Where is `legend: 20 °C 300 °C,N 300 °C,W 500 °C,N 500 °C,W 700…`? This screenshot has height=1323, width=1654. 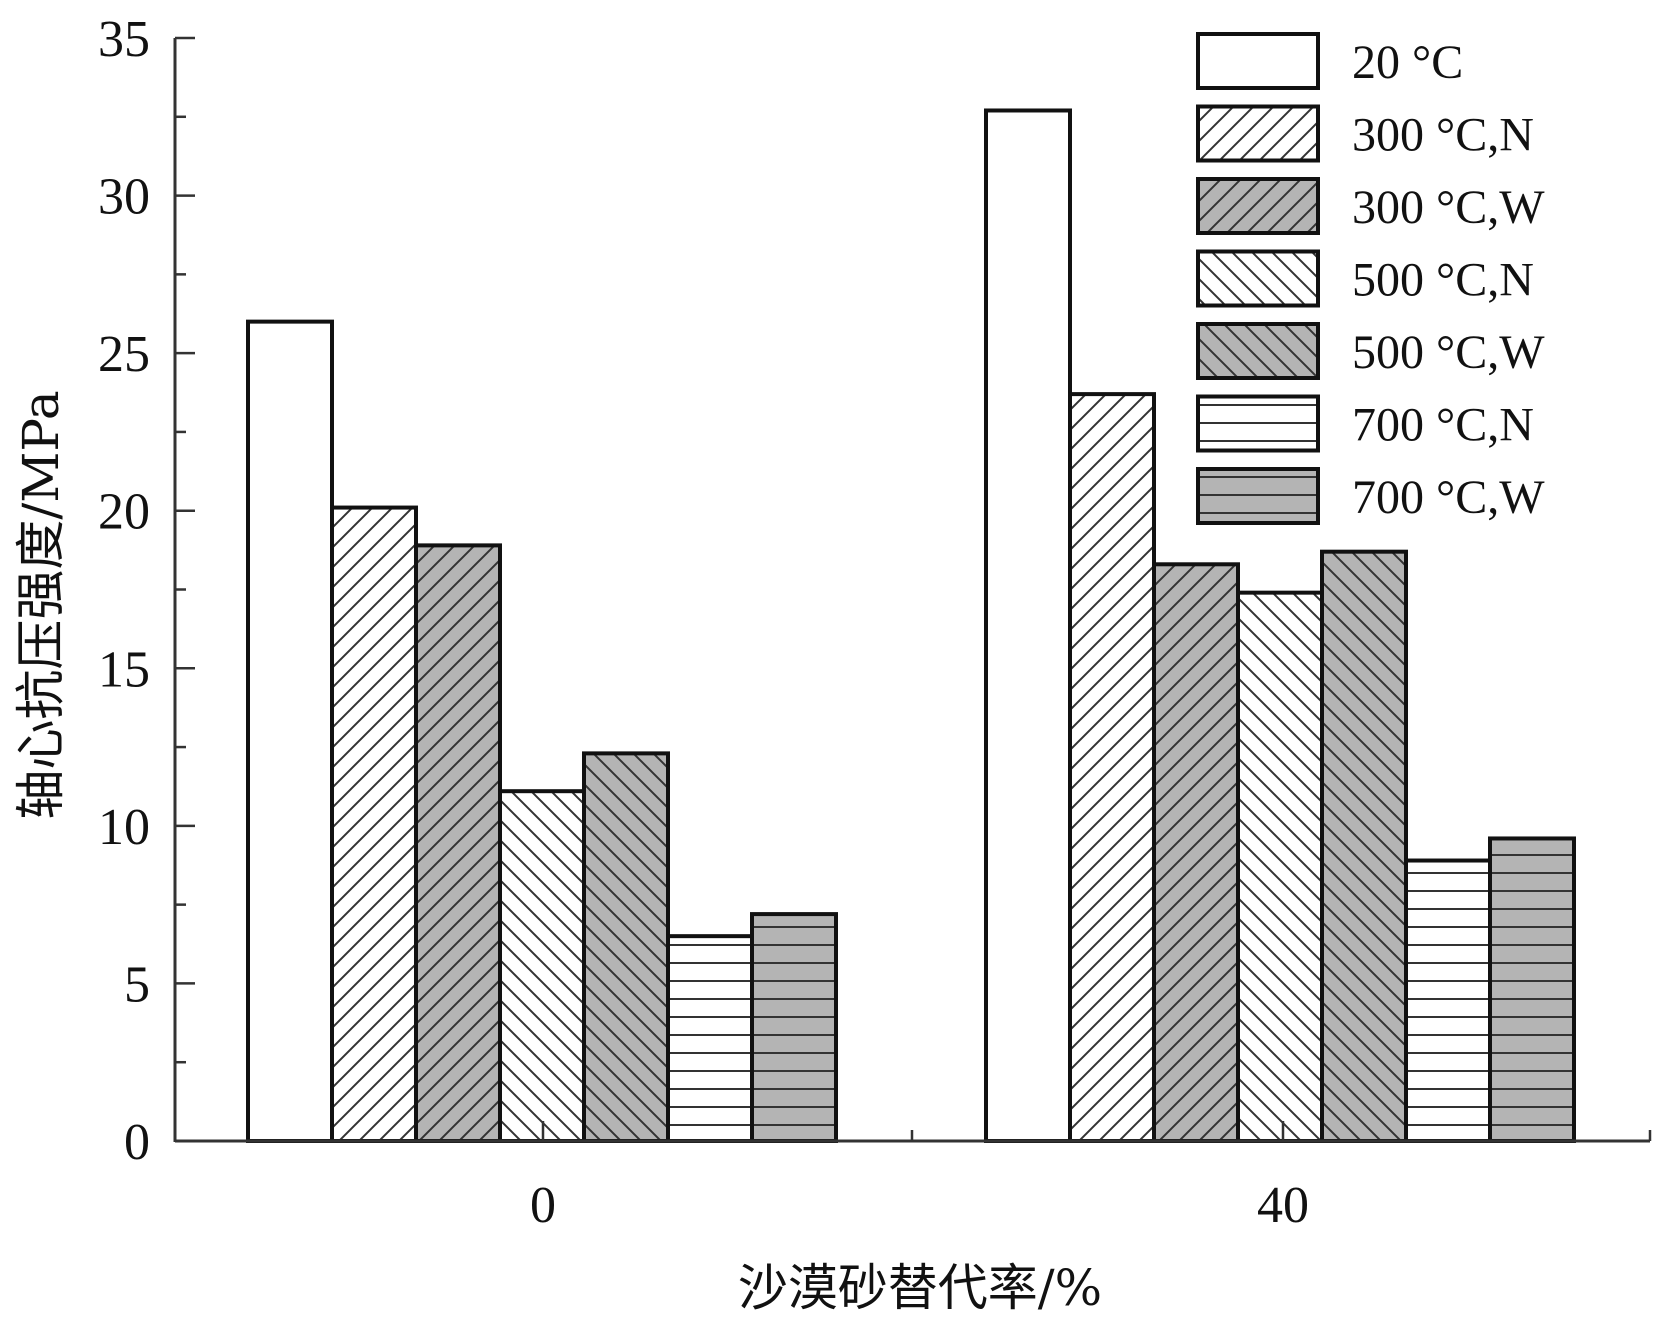 legend: 20 °C 300 °C,N 300 °C,W 500 °C,N 500 °C,W 700… is located at coordinates (1370, 278).